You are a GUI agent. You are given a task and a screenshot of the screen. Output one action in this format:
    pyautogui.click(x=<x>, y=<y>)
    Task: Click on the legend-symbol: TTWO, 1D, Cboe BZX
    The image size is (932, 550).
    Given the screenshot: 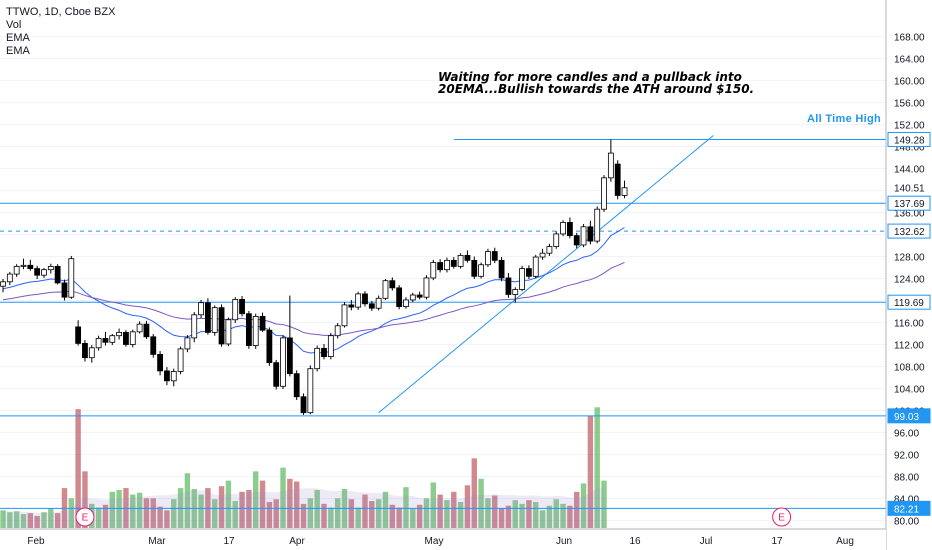 What is the action you would take?
    pyautogui.click(x=61, y=12)
    